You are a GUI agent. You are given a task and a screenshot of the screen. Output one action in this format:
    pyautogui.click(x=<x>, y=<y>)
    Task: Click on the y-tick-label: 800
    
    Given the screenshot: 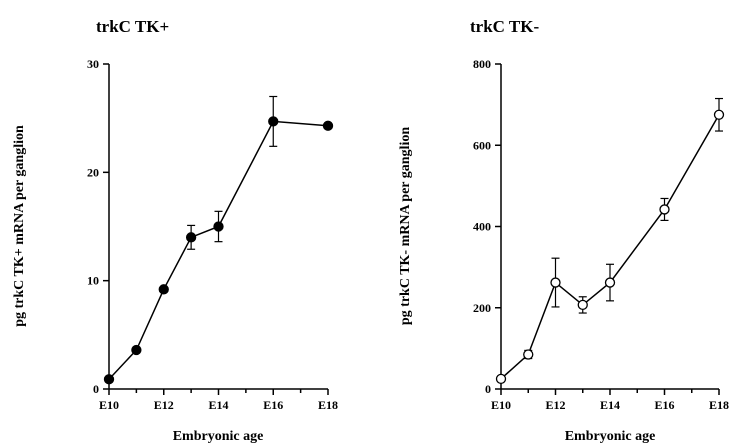 What is the action you would take?
    pyautogui.click(x=482, y=64)
    